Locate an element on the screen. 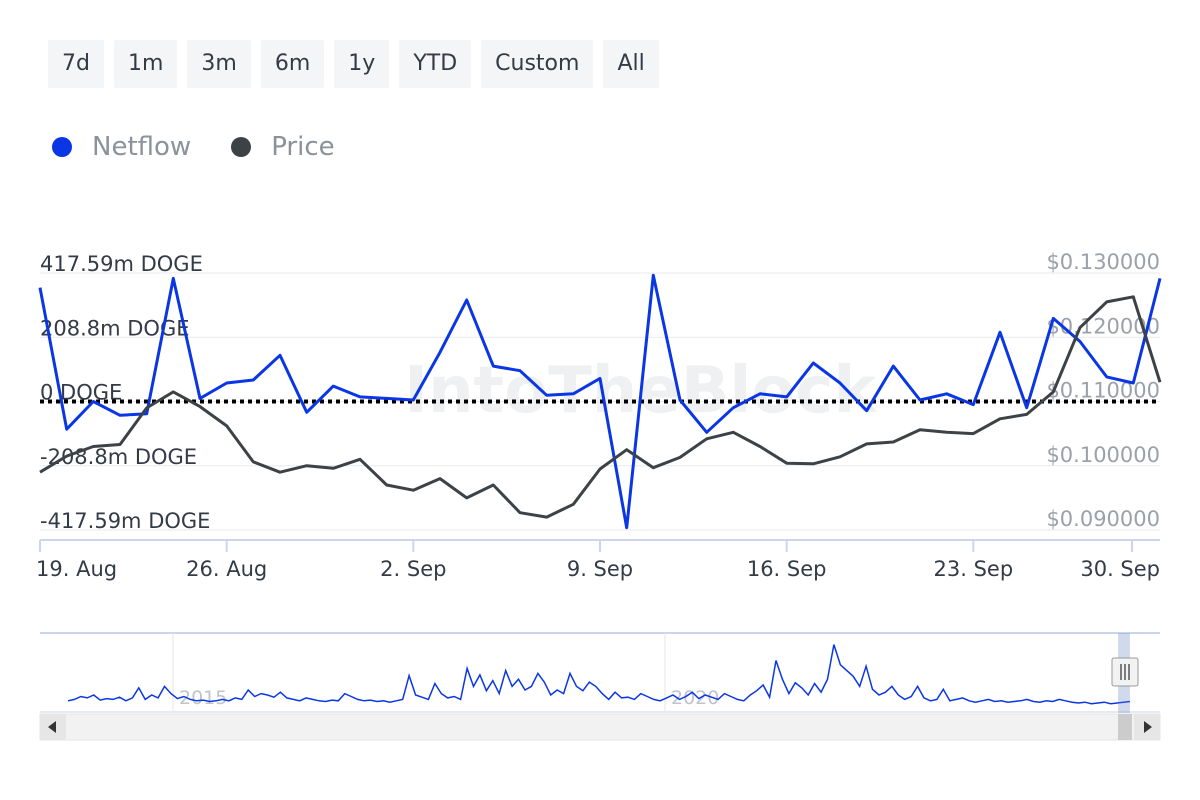 This screenshot has width=1200, height=800. x-tick-label: 23. Sep is located at coordinates (974, 569).